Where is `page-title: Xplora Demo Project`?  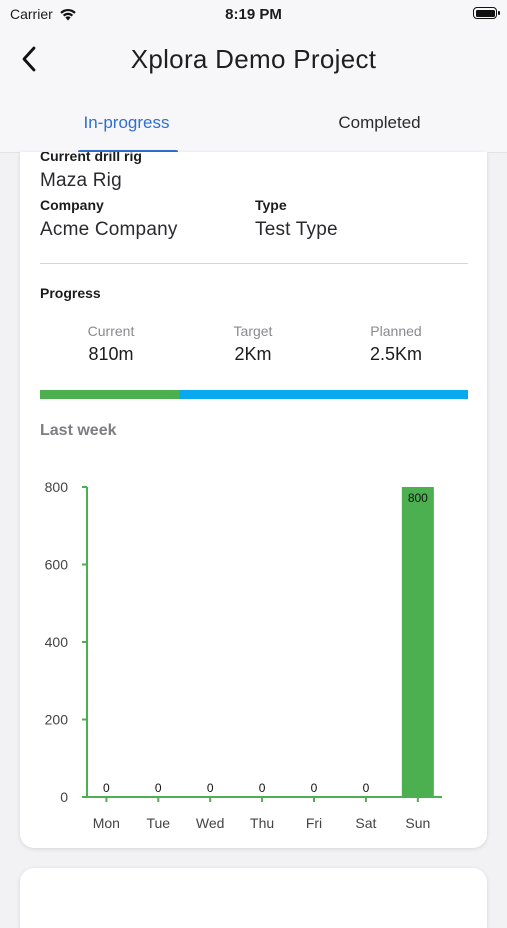
page-title: Xplora Demo Project is located at coordinates (253, 59).